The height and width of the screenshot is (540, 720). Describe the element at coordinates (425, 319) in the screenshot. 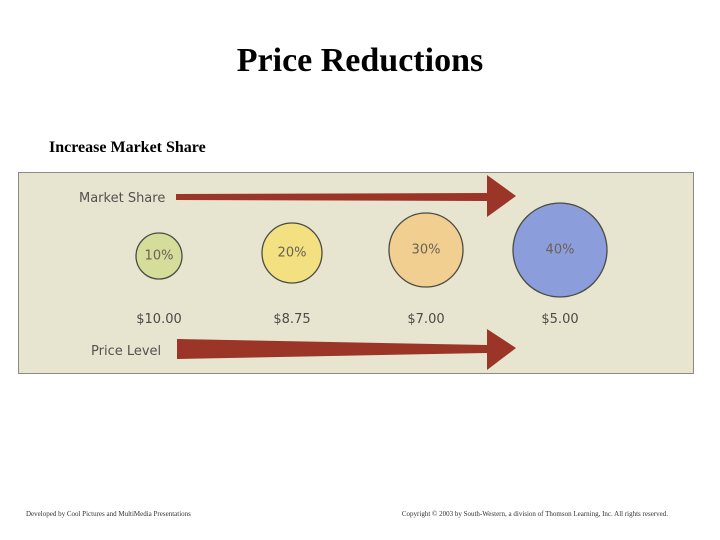

I see `price-value-3: $7.00` at that location.